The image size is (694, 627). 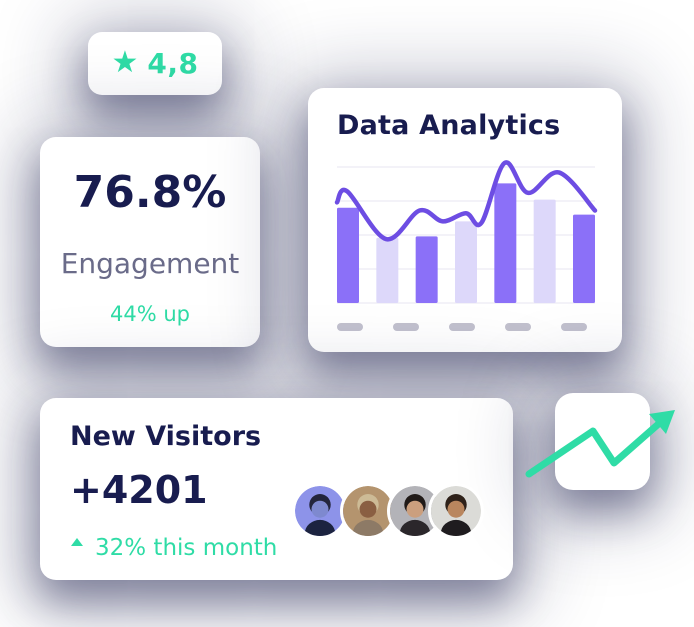 What do you see at coordinates (150, 242) in the screenshot?
I see `engagement-card: 76.8% Engagement 44% up` at bounding box center [150, 242].